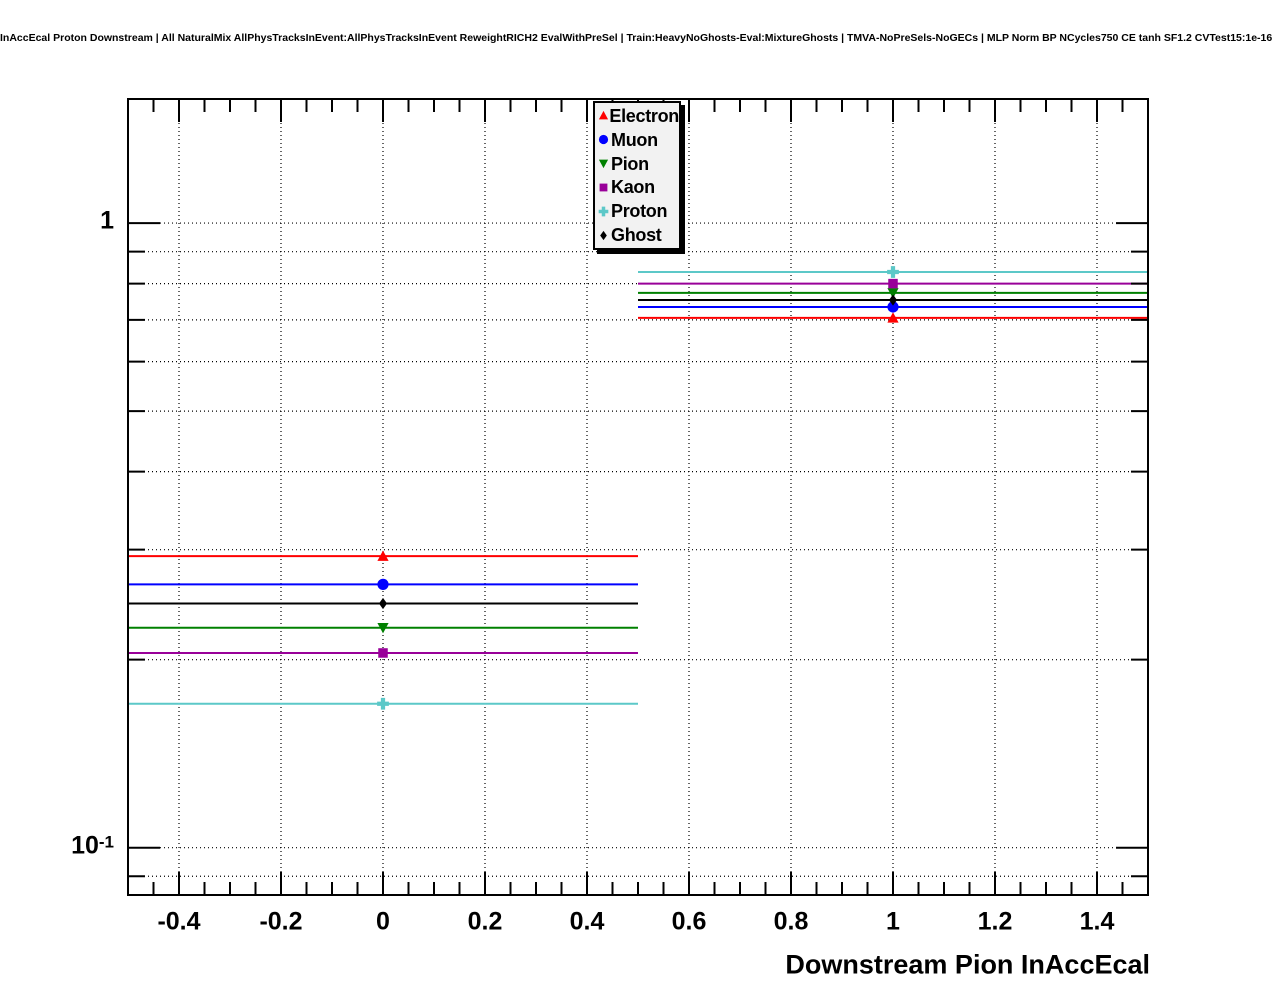  What do you see at coordinates (644, 115) in the screenshot?
I see `legend-label: Electron` at bounding box center [644, 115].